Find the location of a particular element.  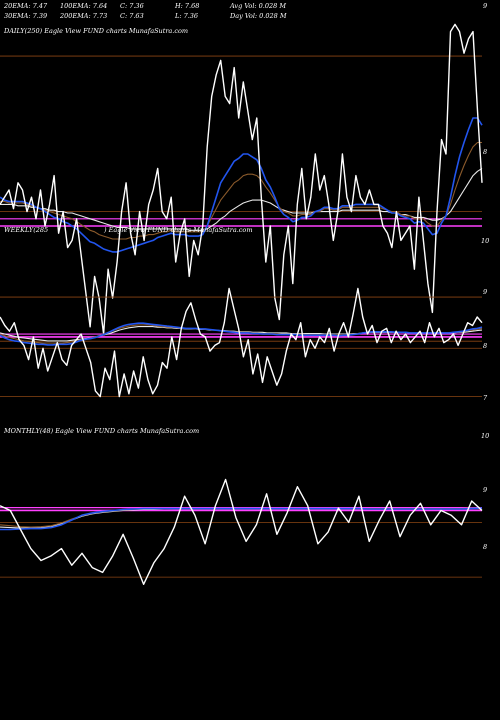

weekly-panel-title-b: ) Eagle View FUND charts MunafaSutra.com is located at coordinates (178, 230).